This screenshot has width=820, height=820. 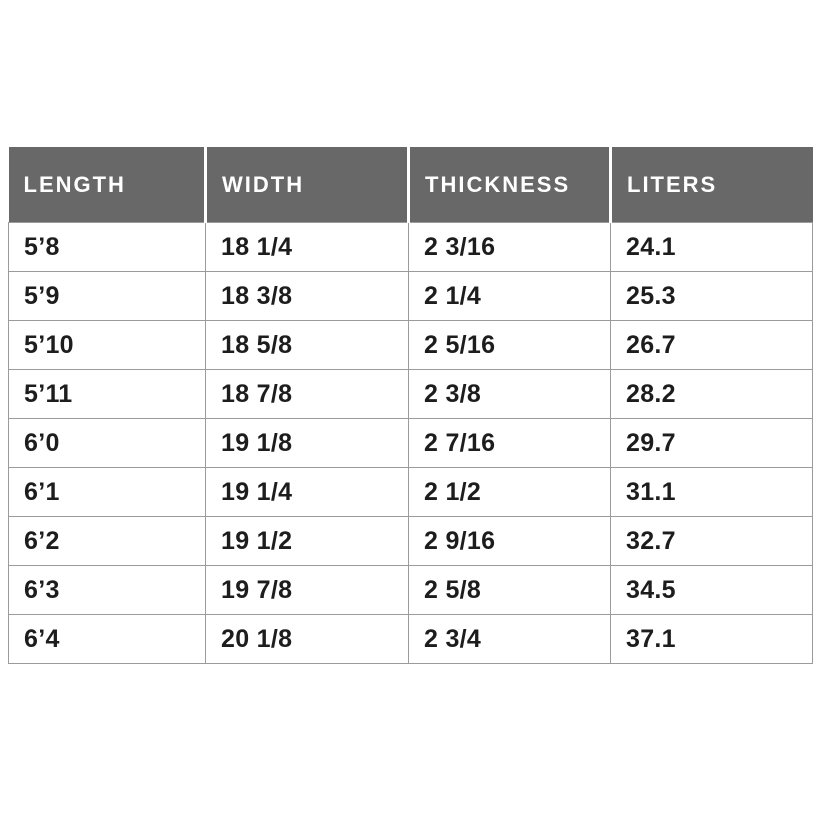 What do you see at coordinates (509, 247) in the screenshot?
I see `cell-thickness: 2 3/16` at bounding box center [509, 247].